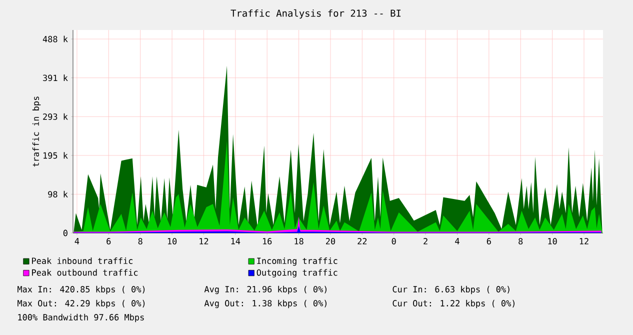  What do you see at coordinates (36, 131) in the screenshot?
I see `y-axis-title: traffic in bps` at bounding box center [36, 131].